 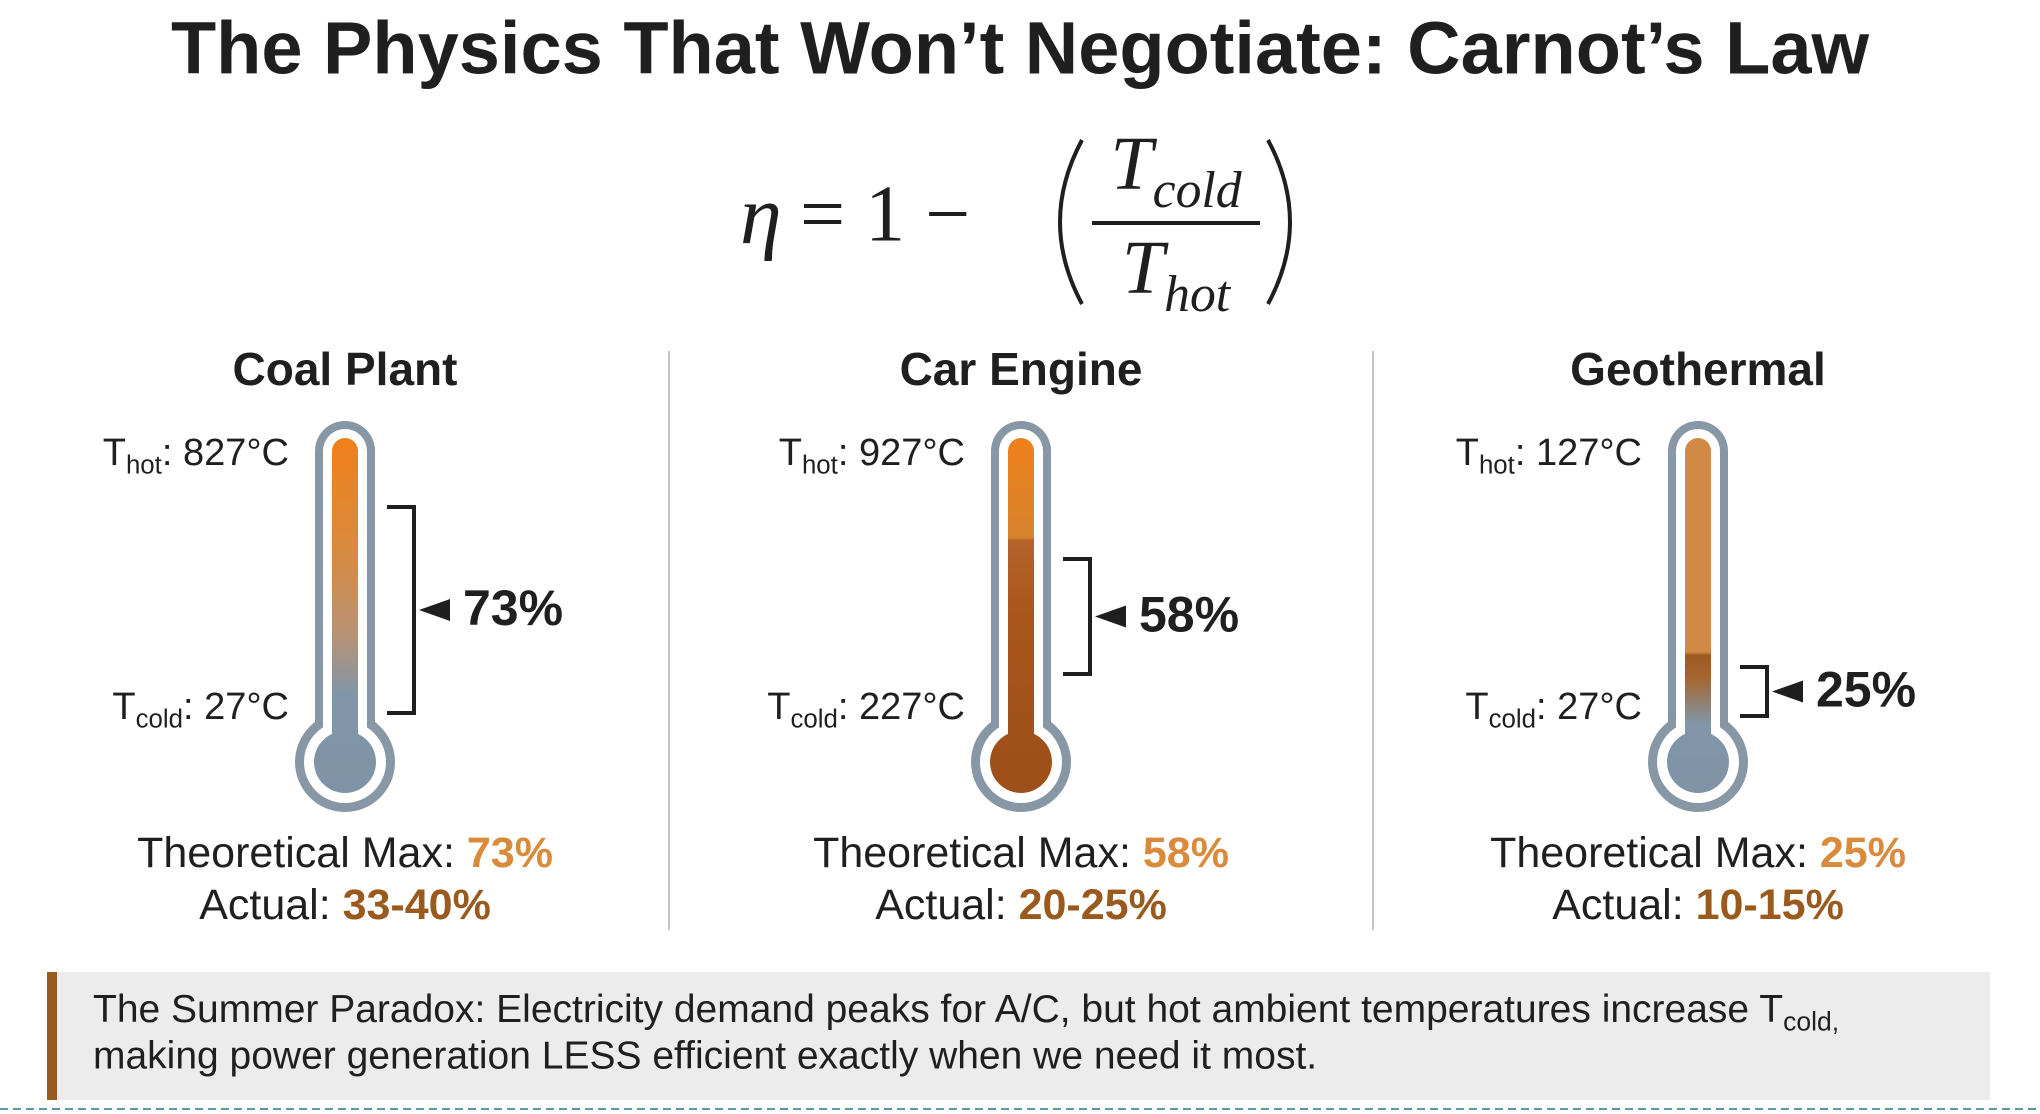 I want to click on text-part: : 127°C, so click(x=1578, y=453).